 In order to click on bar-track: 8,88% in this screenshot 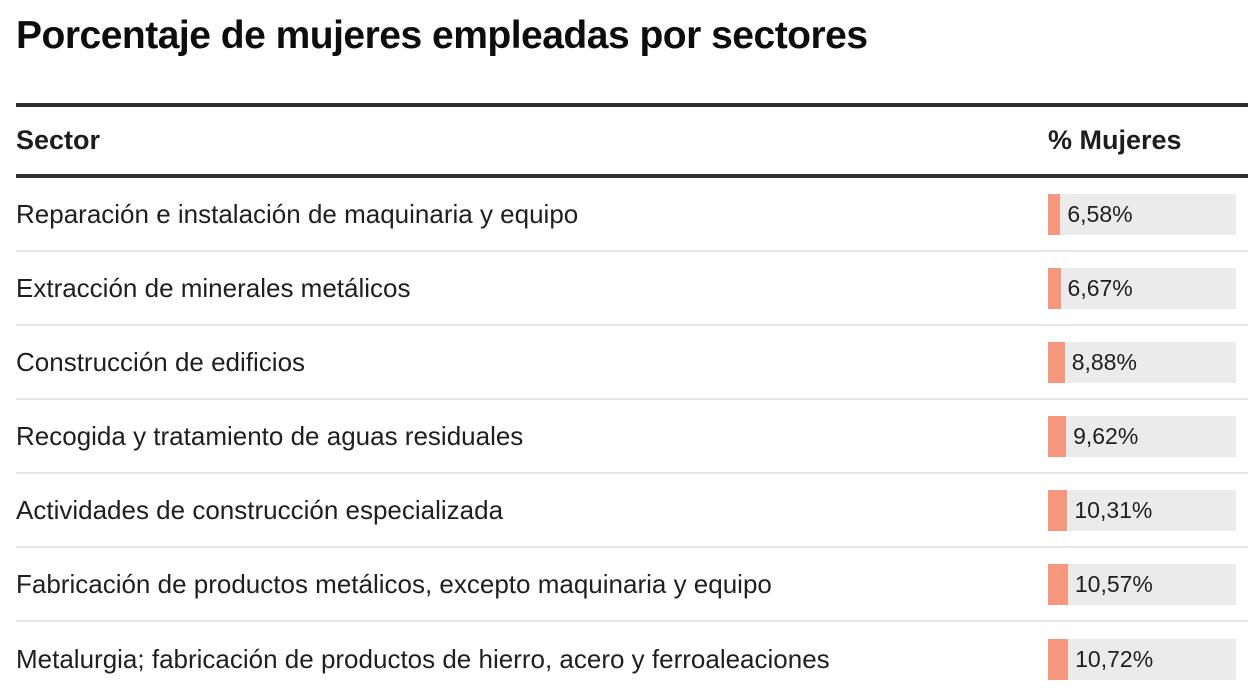, I will do `click(1142, 362)`.